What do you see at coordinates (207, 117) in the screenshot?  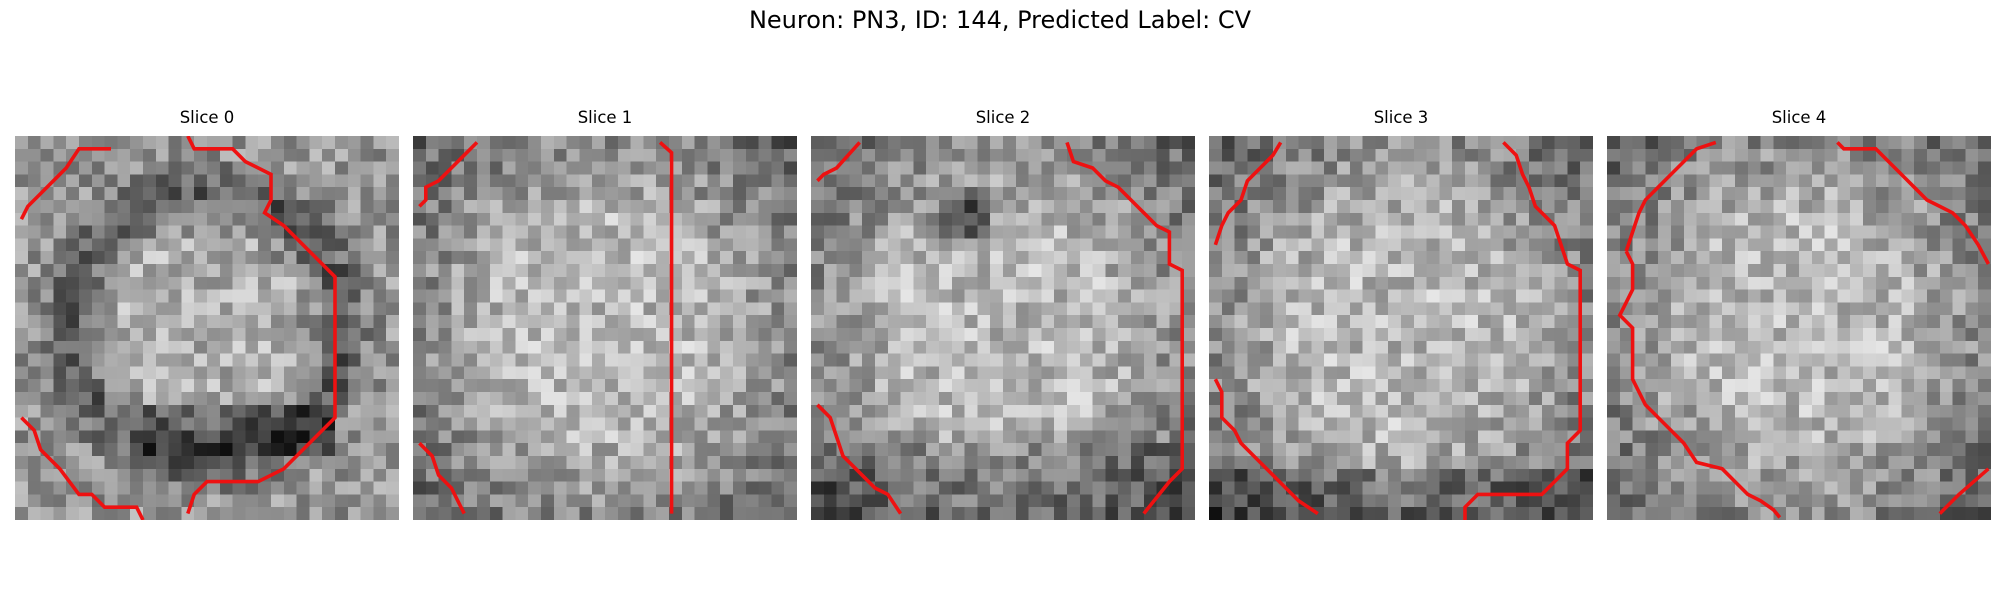 I see `slice-title: Slice 0` at bounding box center [207, 117].